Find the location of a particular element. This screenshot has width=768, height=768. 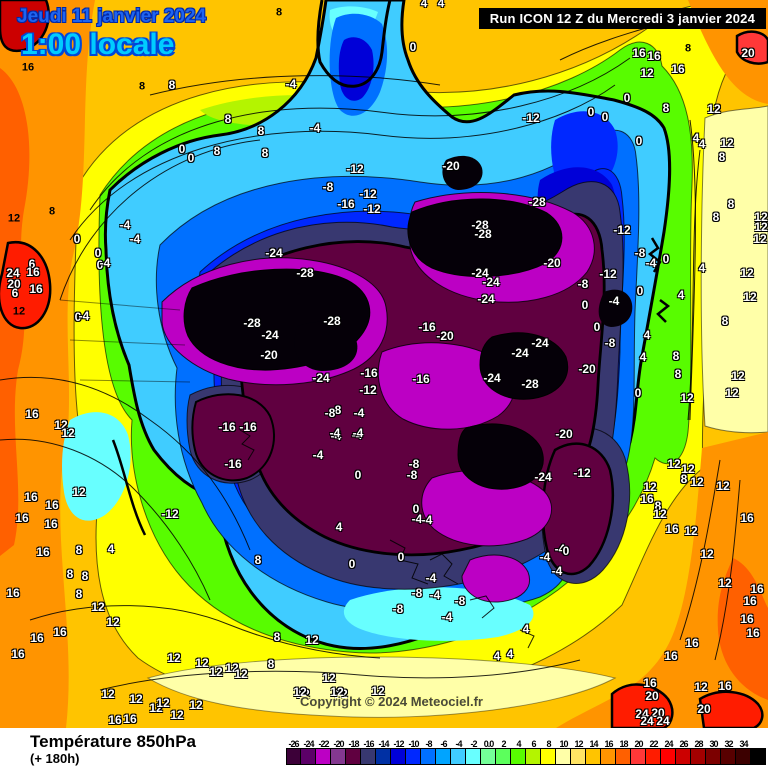

model-run-banner: Run ICON 12 Z du Mercredi 3 janvier 2024 is located at coordinates (622, 18).